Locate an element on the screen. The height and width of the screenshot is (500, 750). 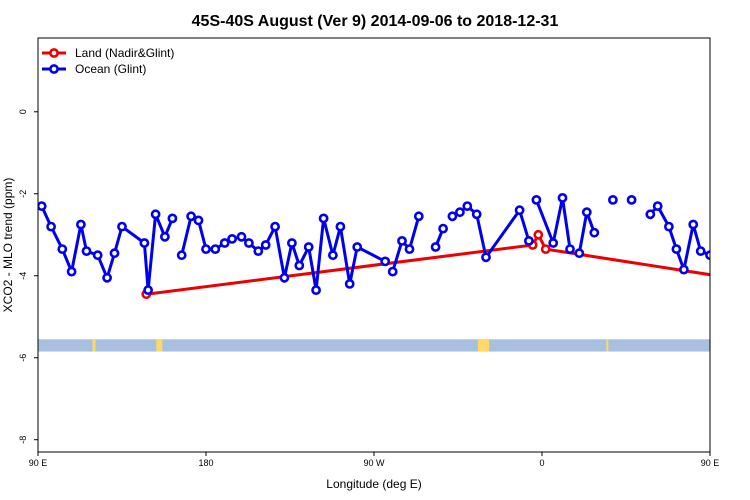
x-axis-label: Longitude (deg E) is located at coordinates (373, 484).